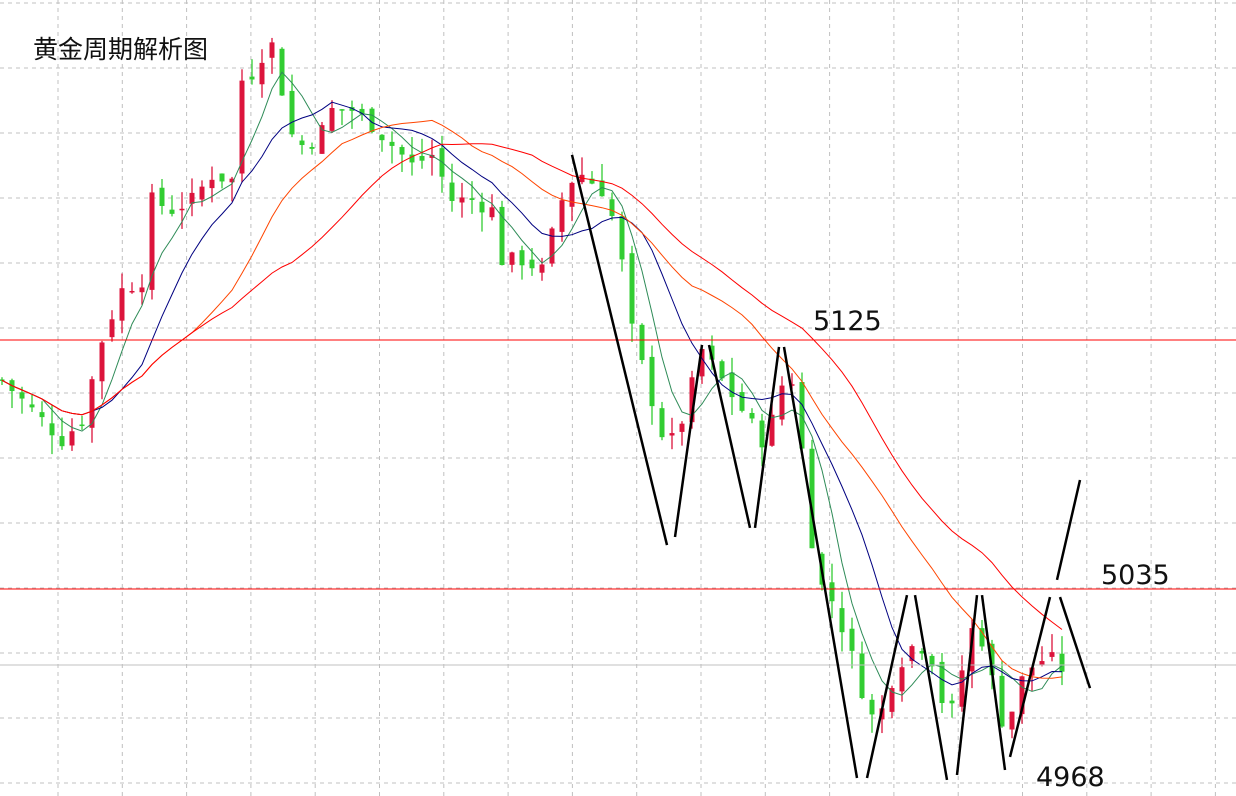  What do you see at coordinates (1070, 777) in the screenshot?
I see `low-label-4968: 4968` at bounding box center [1070, 777].